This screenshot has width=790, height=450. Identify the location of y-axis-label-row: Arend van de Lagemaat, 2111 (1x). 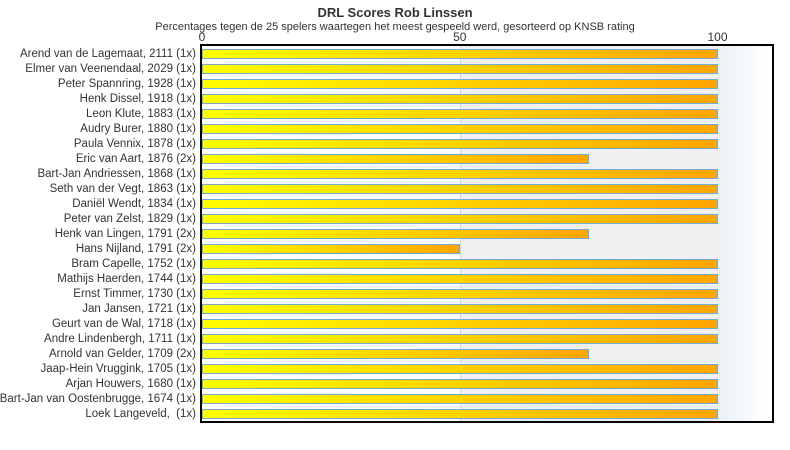
(98, 53).